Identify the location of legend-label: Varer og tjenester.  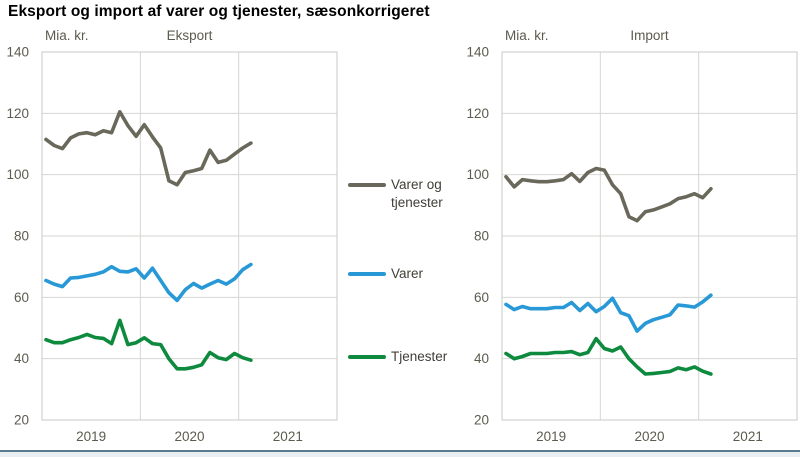
(417, 193).